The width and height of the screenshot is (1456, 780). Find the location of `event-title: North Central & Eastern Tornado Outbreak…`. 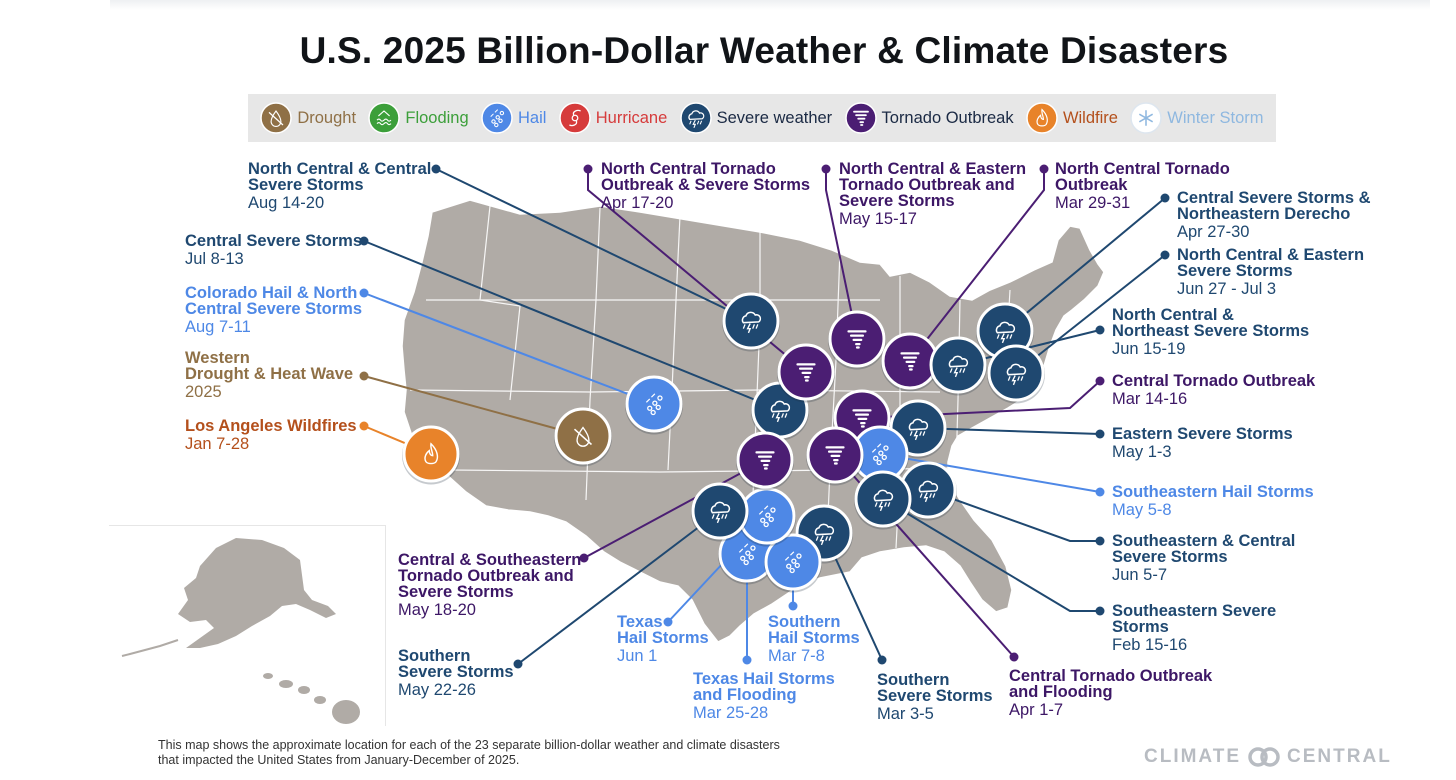

event-title: North Central & Eastern Tornado Outbreak… is located at coordinates (933, 185).